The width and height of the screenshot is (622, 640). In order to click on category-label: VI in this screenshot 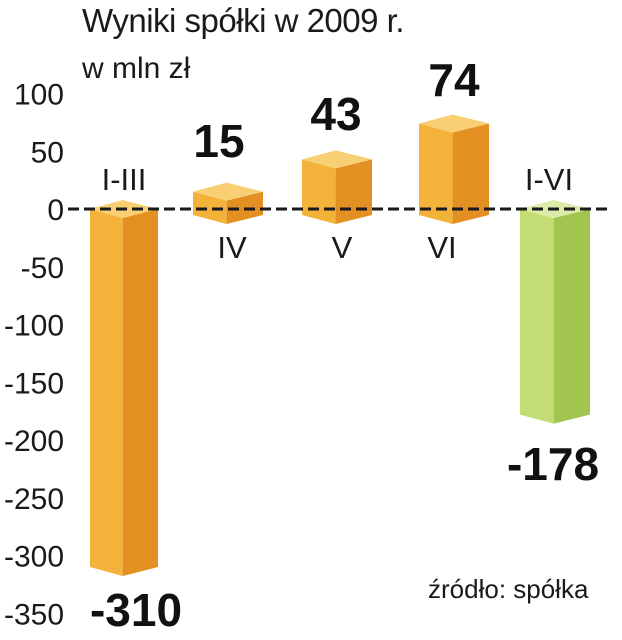, I will do `click(441, 247)`.